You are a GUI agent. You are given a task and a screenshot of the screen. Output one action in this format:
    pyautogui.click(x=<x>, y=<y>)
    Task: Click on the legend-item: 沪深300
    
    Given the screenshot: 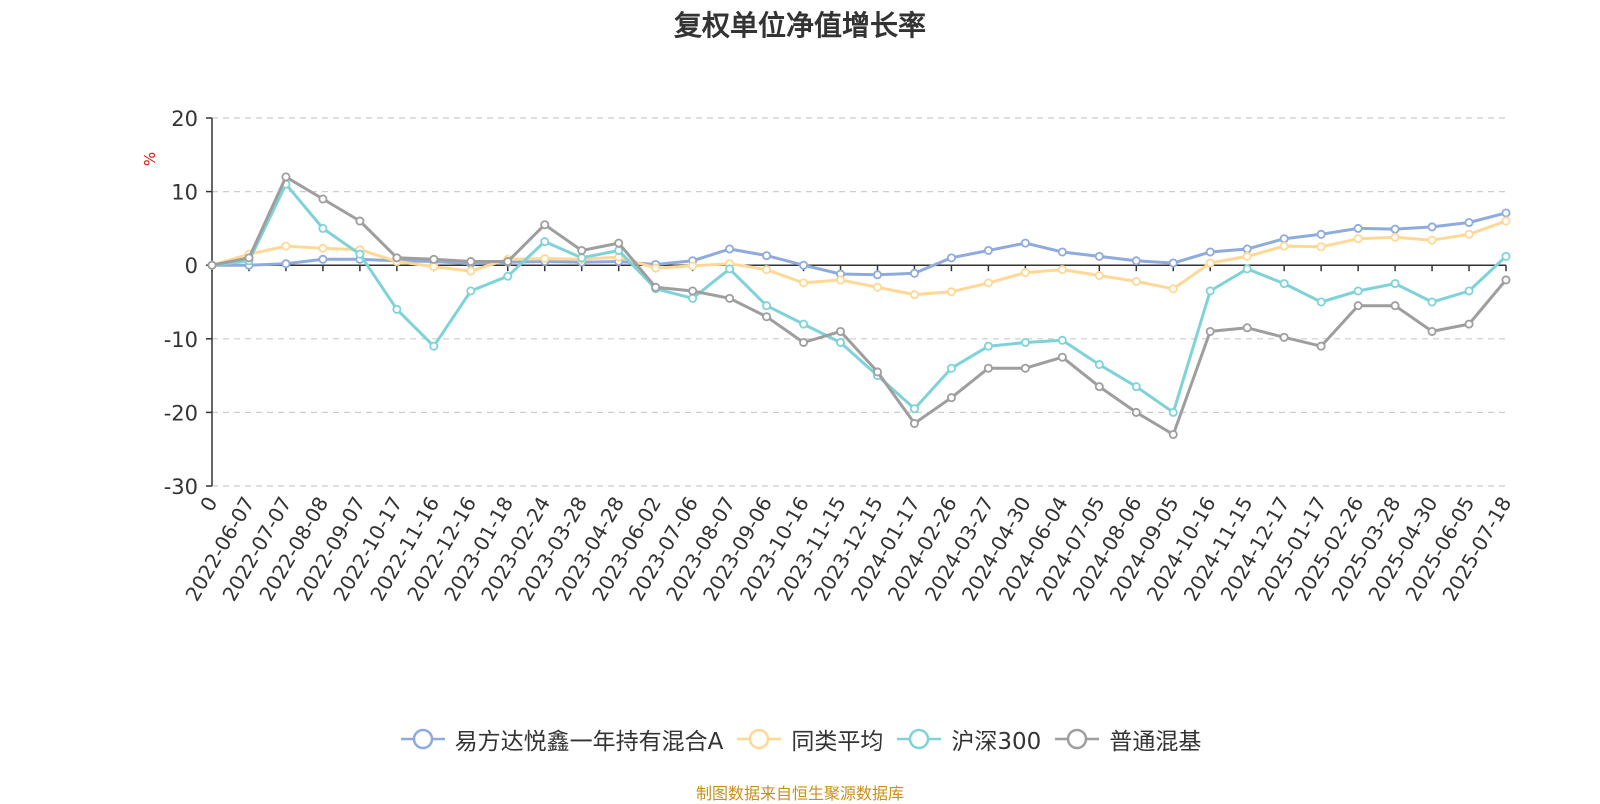 What is the action you would take?
    pyautogui.click(x=968, y=739)
    